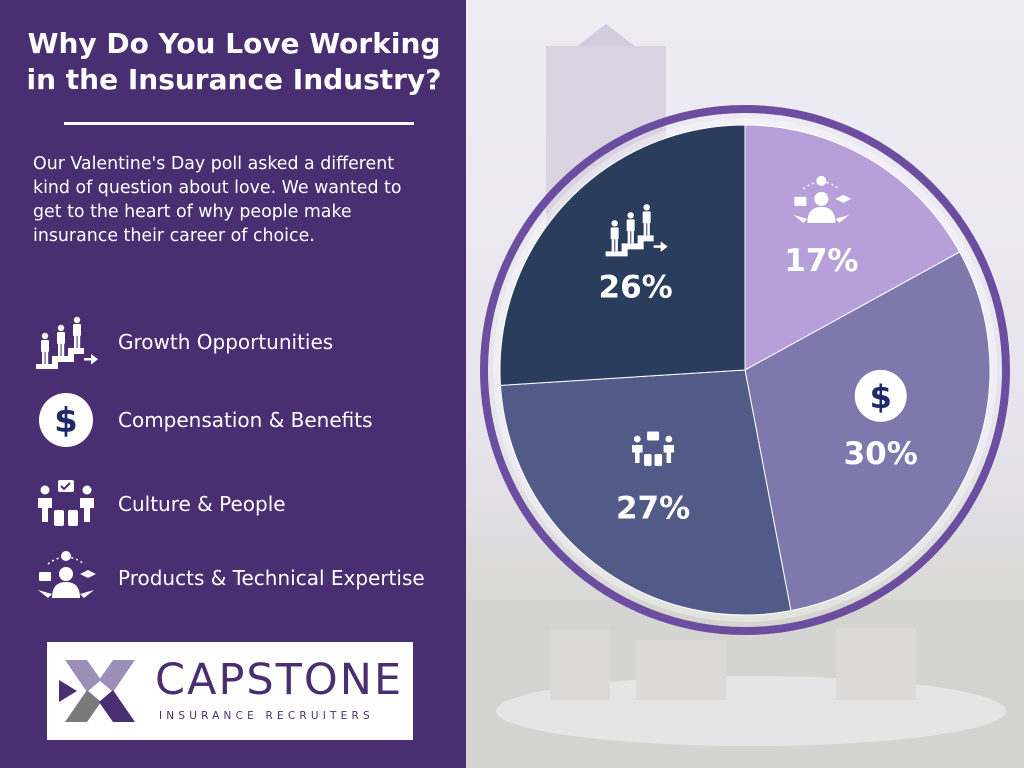 This screenshot has width=1024, height=768. Describe the element at coordinates (174, 236) in the screenshot. I see `intro-line-4: insurance their career of choice.` at that location.